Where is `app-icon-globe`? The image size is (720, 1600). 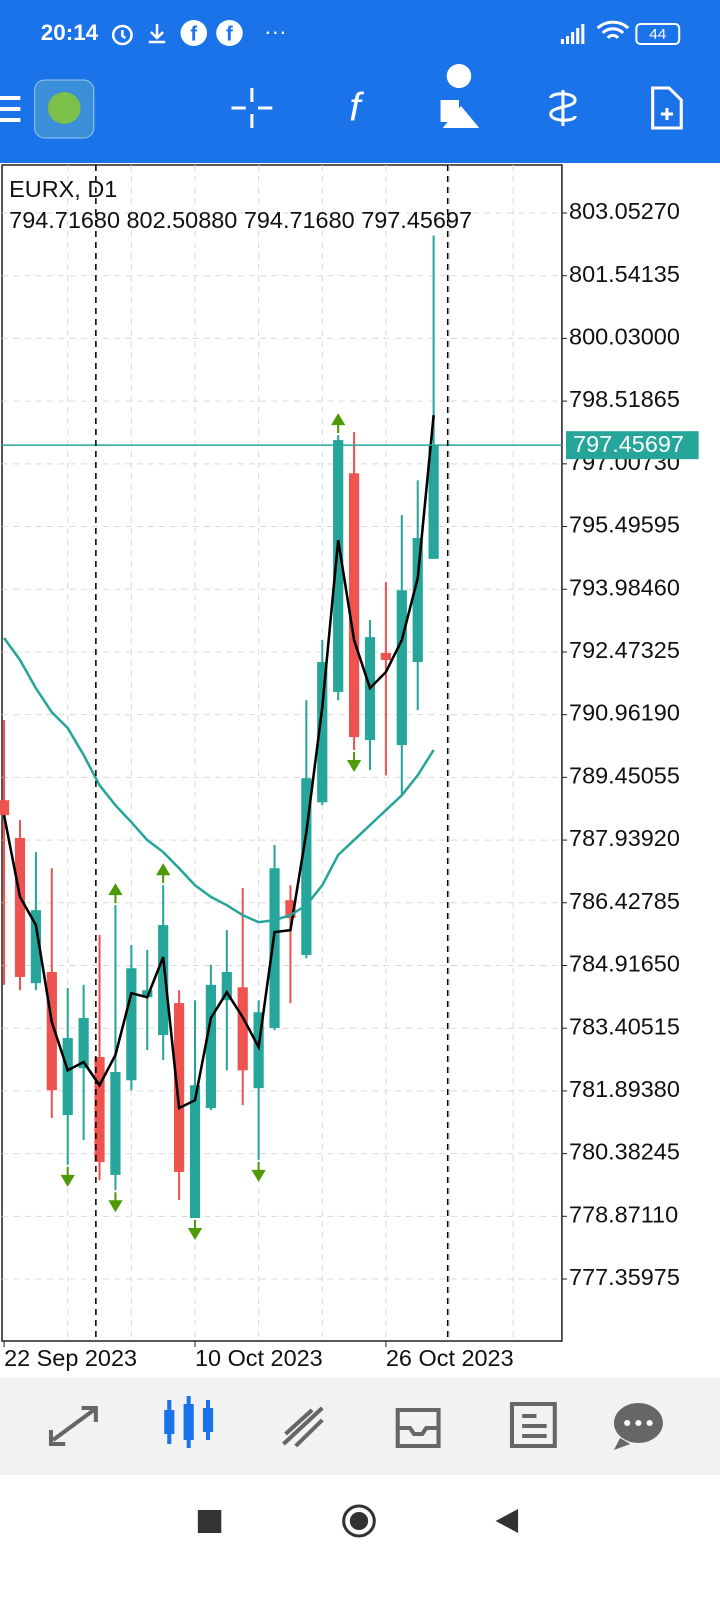
app-icon-globe is located at coordinates (64, 108).